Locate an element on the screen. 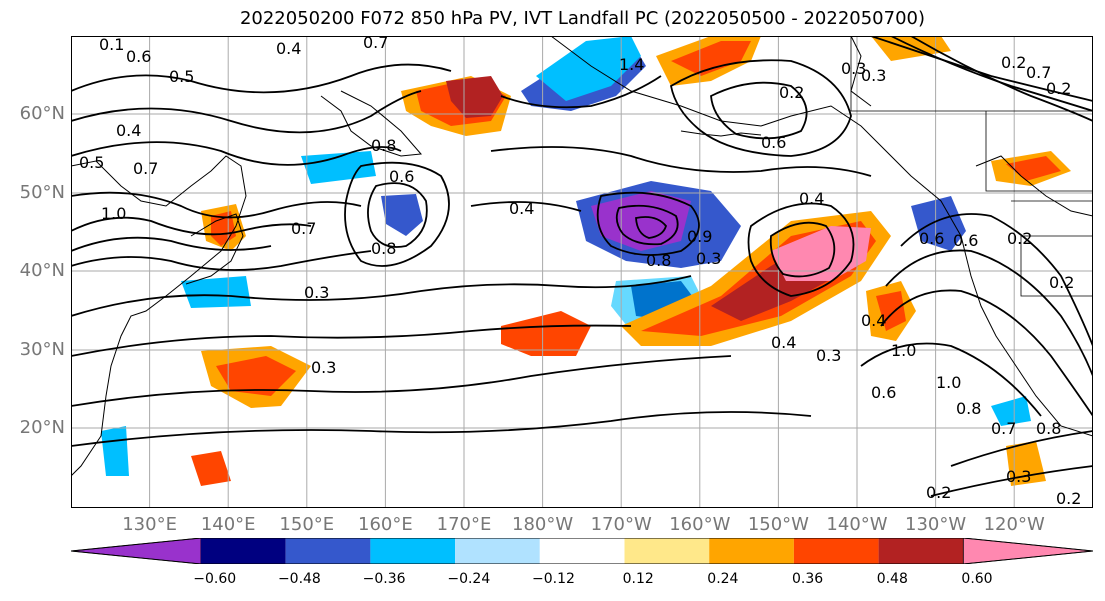  lat-label: 30°N is located at coordinates (42, 349).